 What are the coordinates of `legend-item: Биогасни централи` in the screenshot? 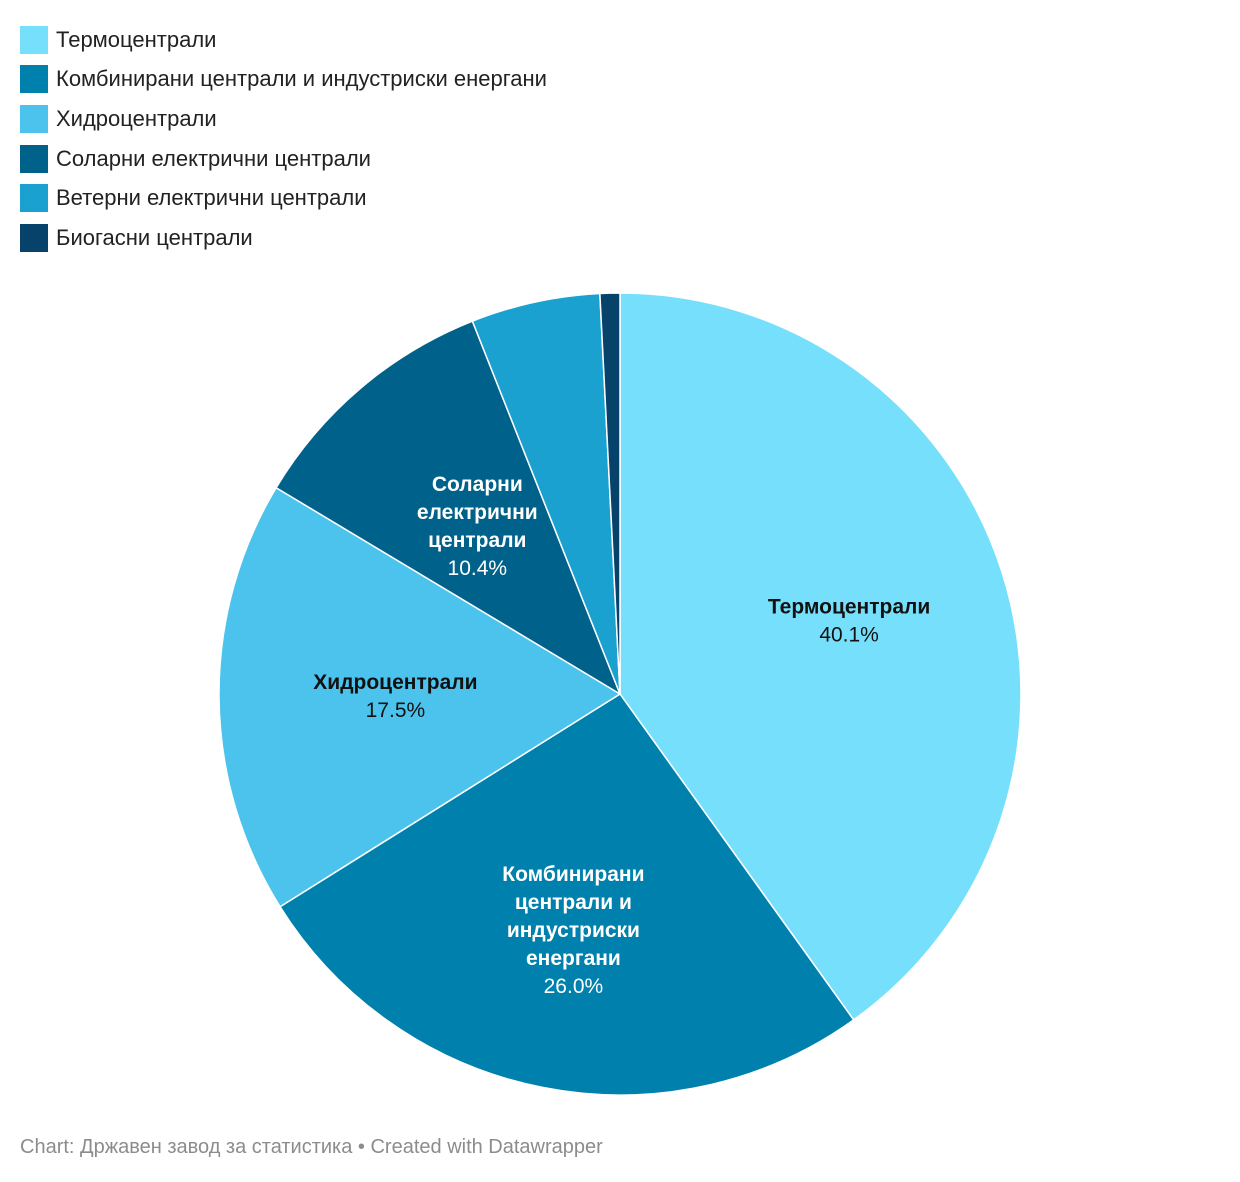 It's located at (283, 238).